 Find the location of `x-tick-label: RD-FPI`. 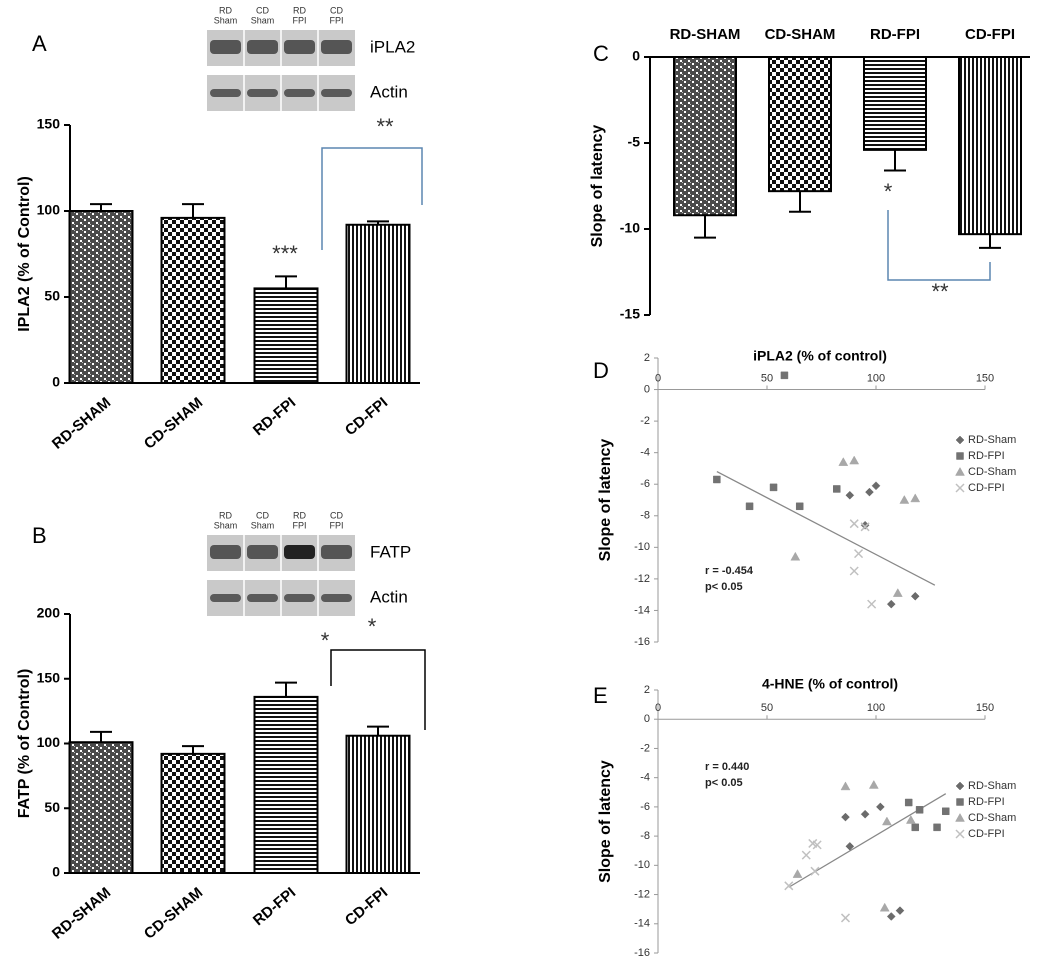

x-tick-label: RD-FPI is located at coordinates (895, 34).